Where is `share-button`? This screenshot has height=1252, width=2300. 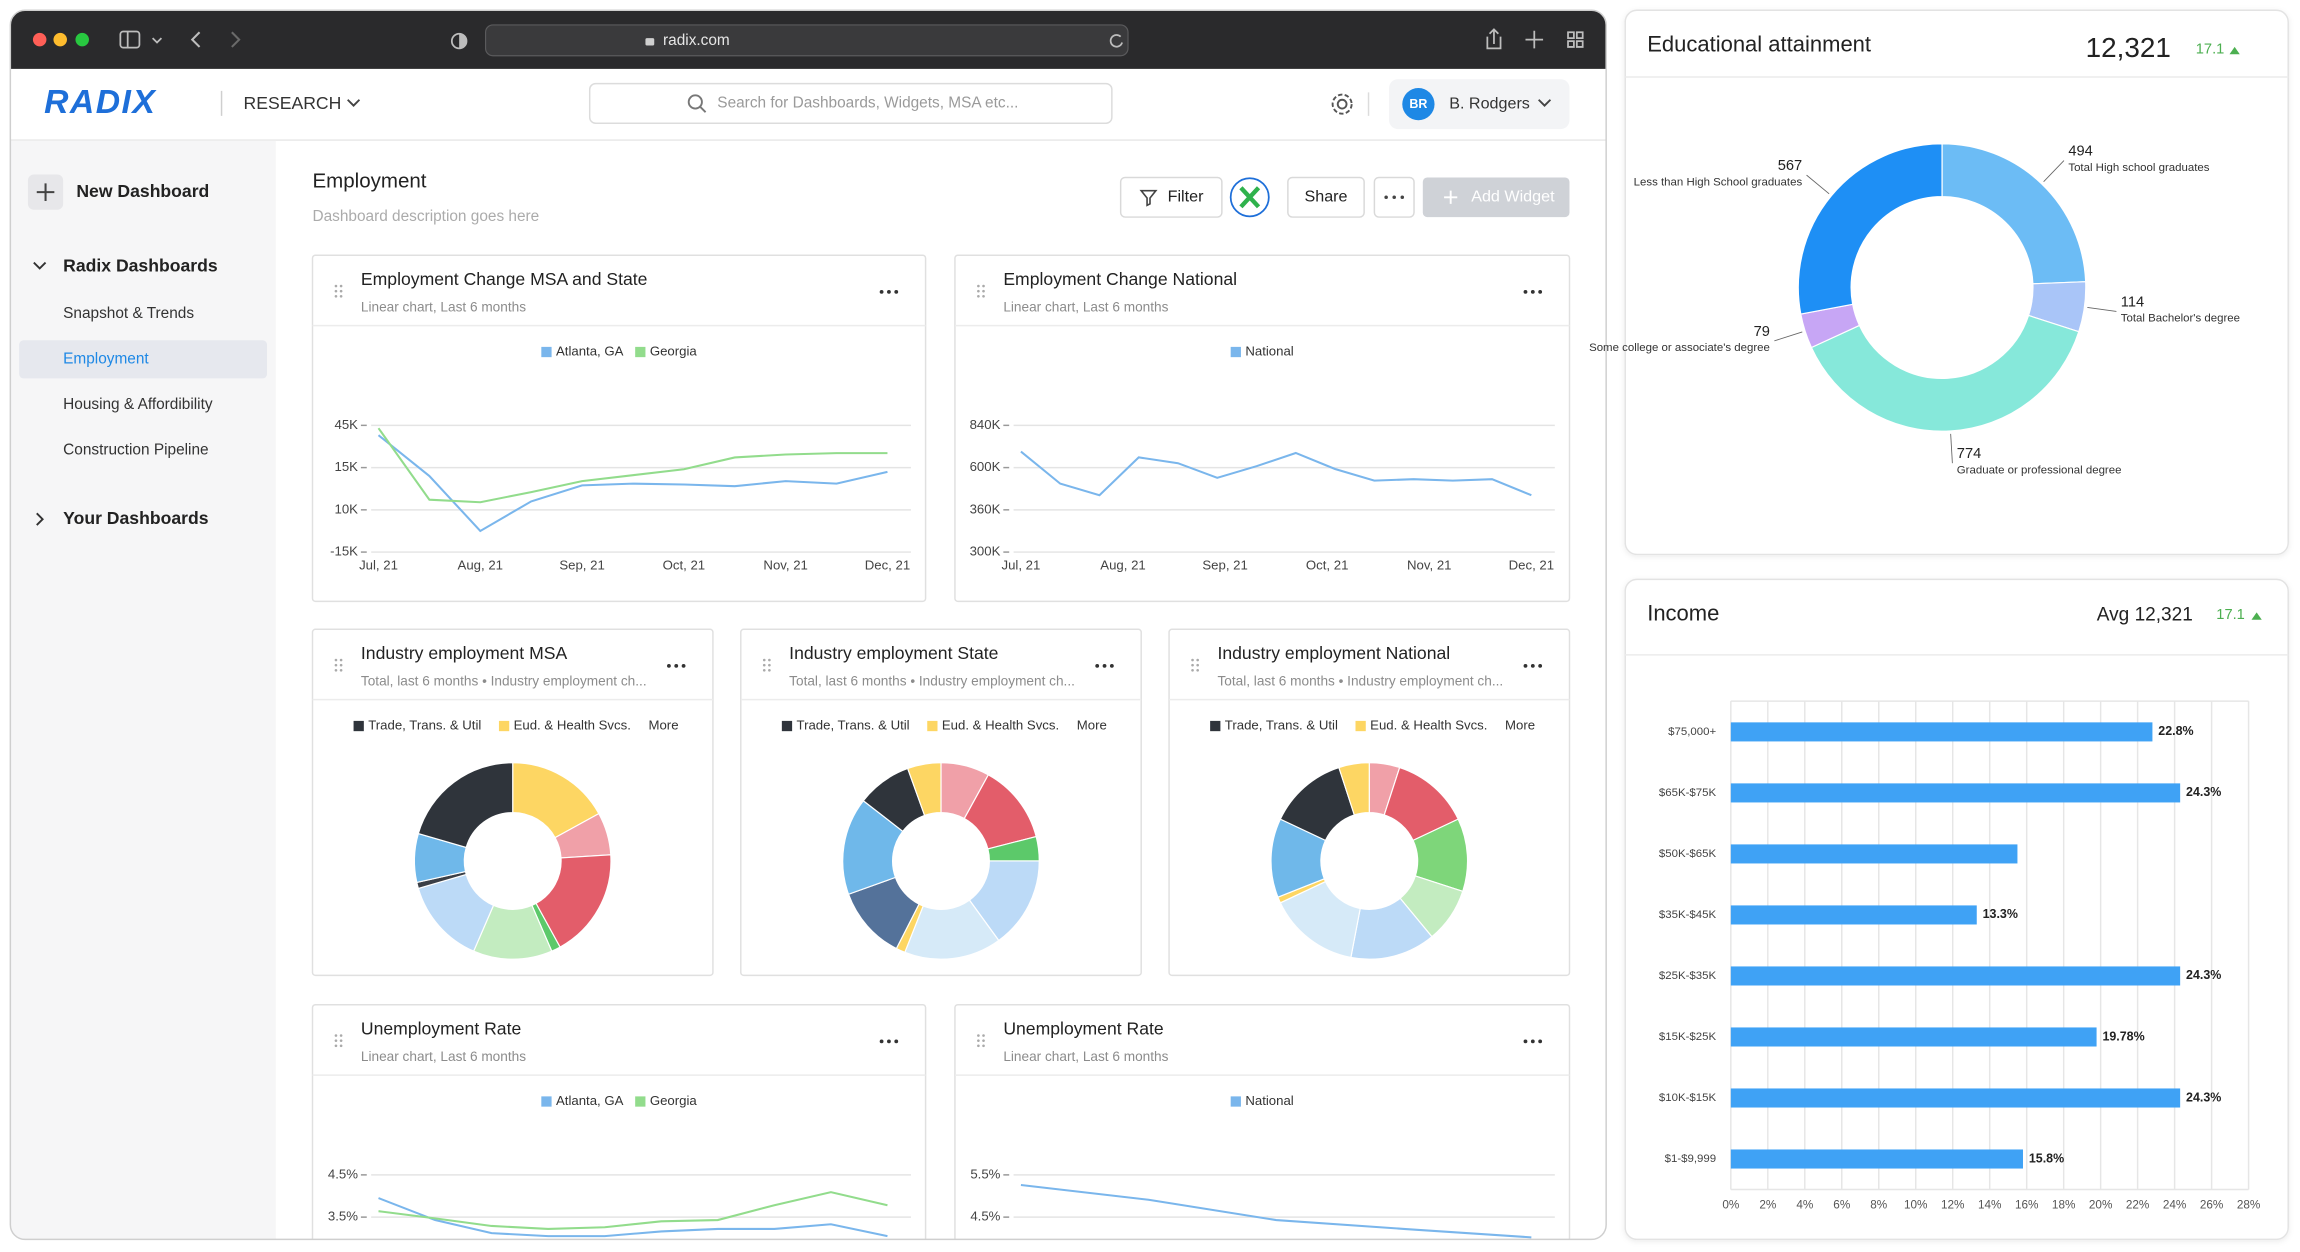
share-button is located at coordinates (1326, 197).